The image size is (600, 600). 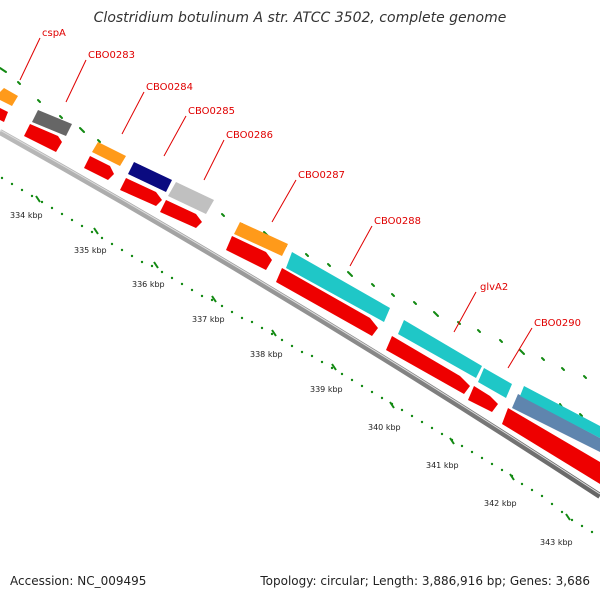 I want to click on kbp-label-337: 337 kbp, so click(x=208, y=319).